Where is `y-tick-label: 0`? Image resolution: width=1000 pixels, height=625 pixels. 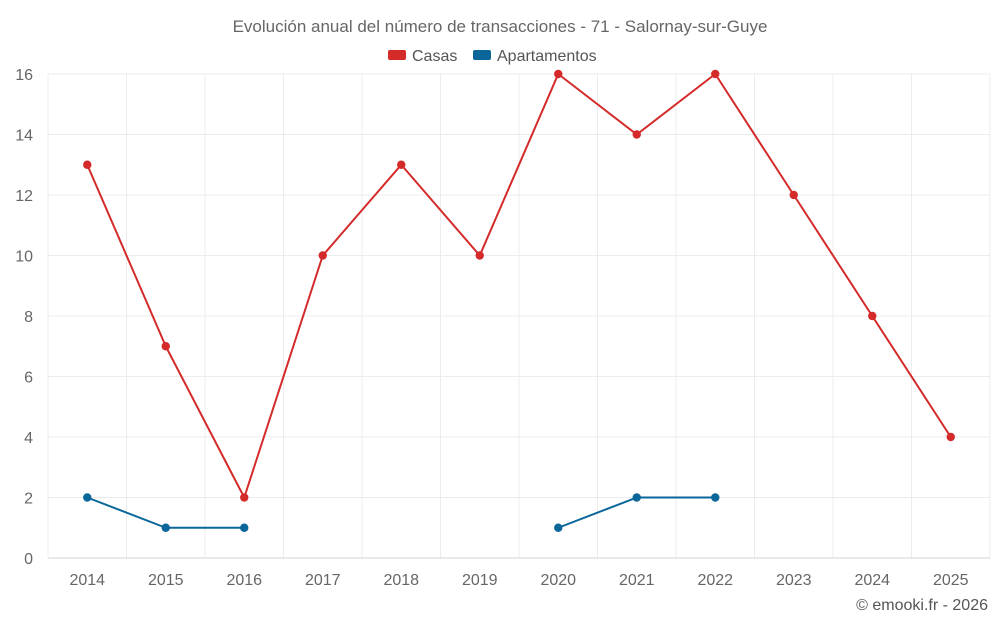
y-tick-label: 0 is located at coordinates (28, 559).